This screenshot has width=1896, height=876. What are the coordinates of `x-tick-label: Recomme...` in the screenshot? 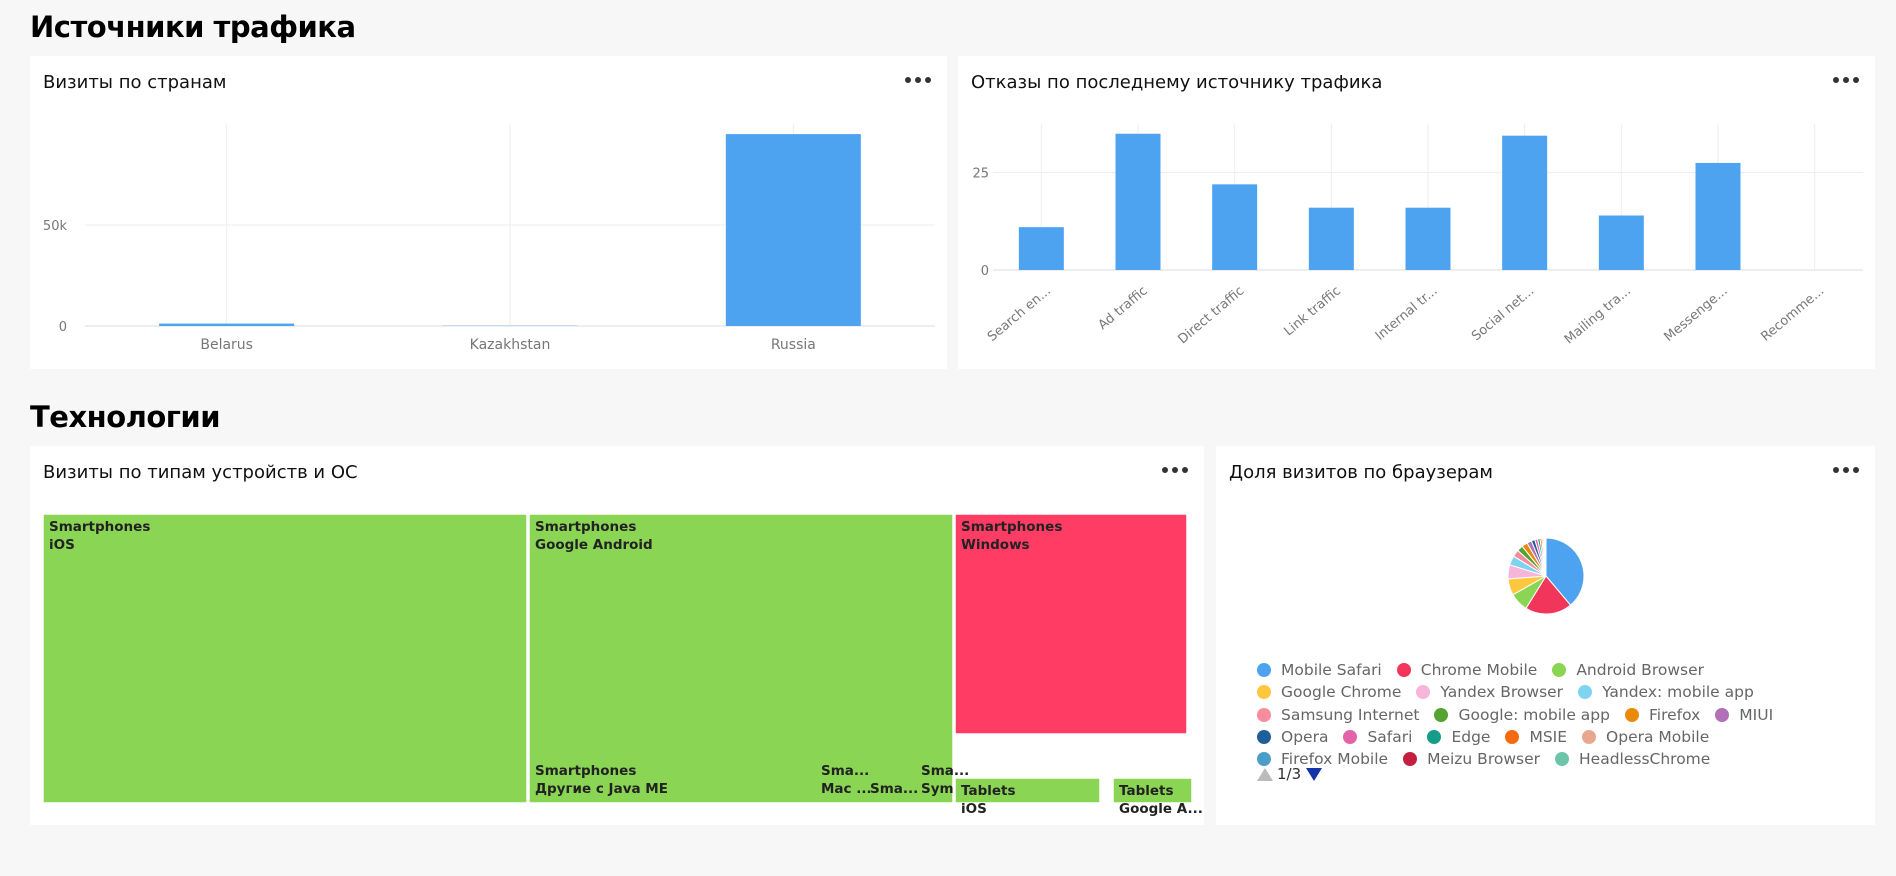 It's located at (1792, 314).